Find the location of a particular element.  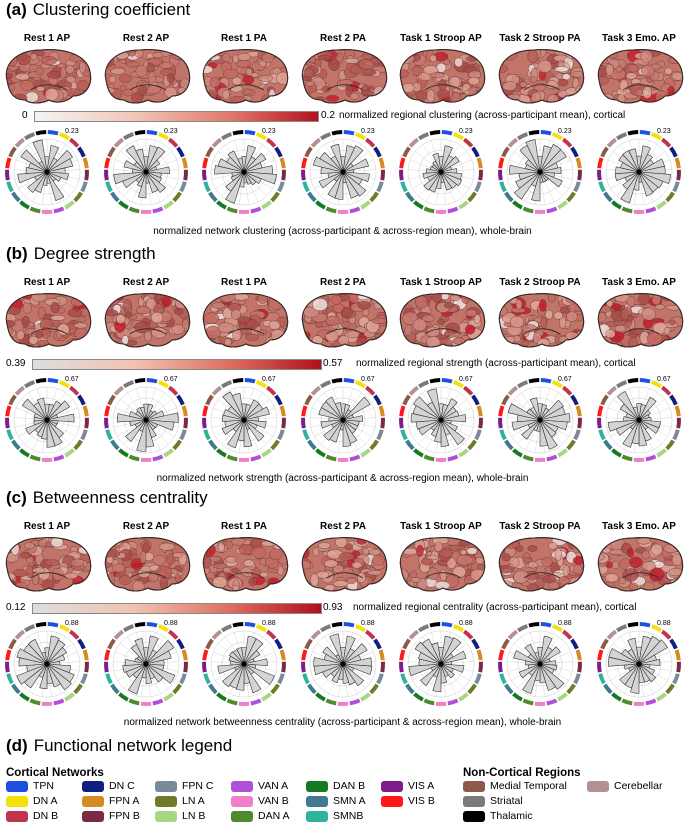

legend-item-fpn-b: FPN B is located at coordinates (111, 816).